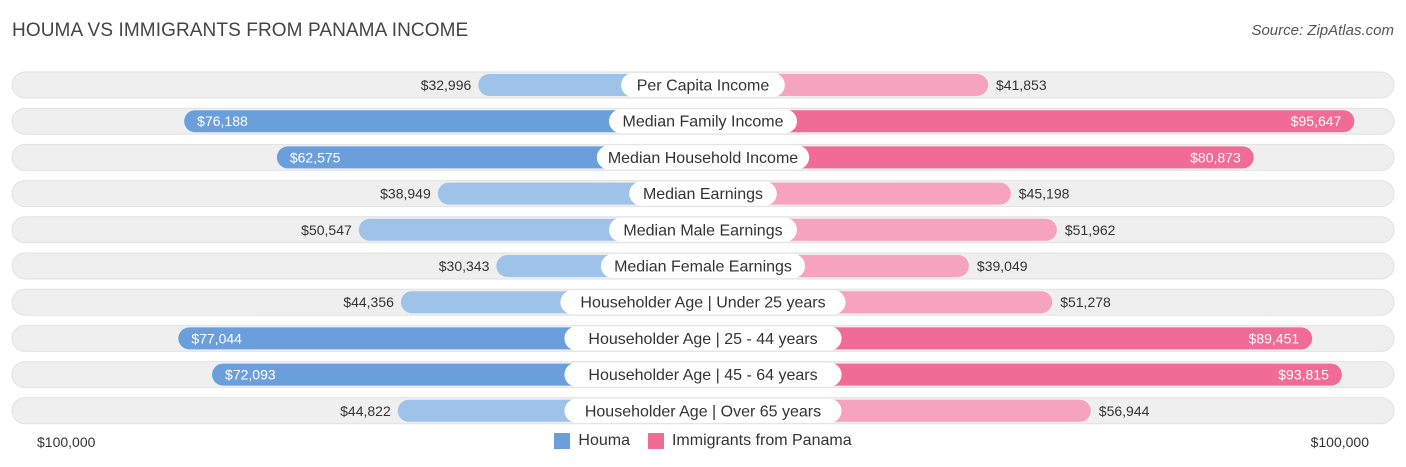 Image resolution: width=1406 pixels, height=467 pixels. What do you see at coordinates (1303, 375) in the screenshot?
I see `value-label-panama: $93,815` at bounding box center [1303, 375].